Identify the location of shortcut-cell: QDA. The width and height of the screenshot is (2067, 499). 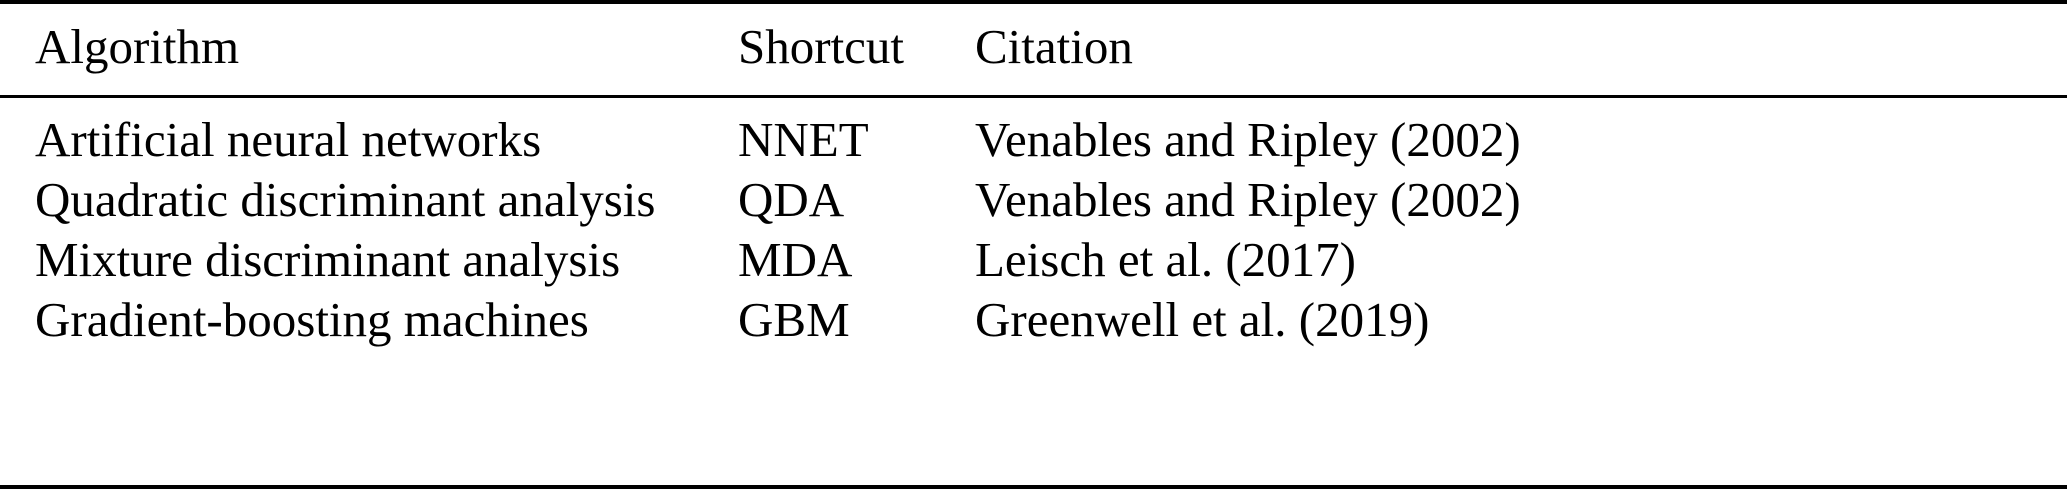
(791, 199).